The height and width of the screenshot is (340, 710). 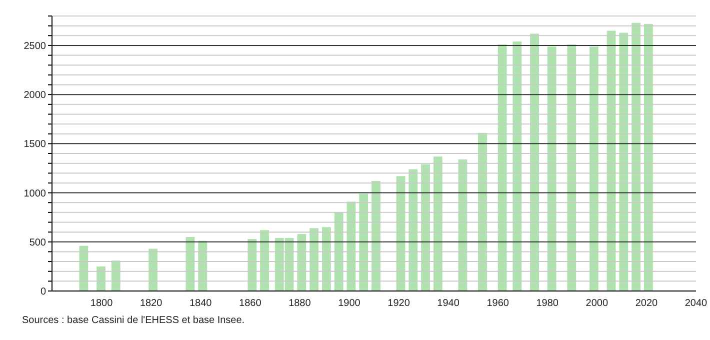 What do you see at coordinates (250, 304) in the screenshot?
I see `x-tick-label: 1860` at bounding box center [250, 304].